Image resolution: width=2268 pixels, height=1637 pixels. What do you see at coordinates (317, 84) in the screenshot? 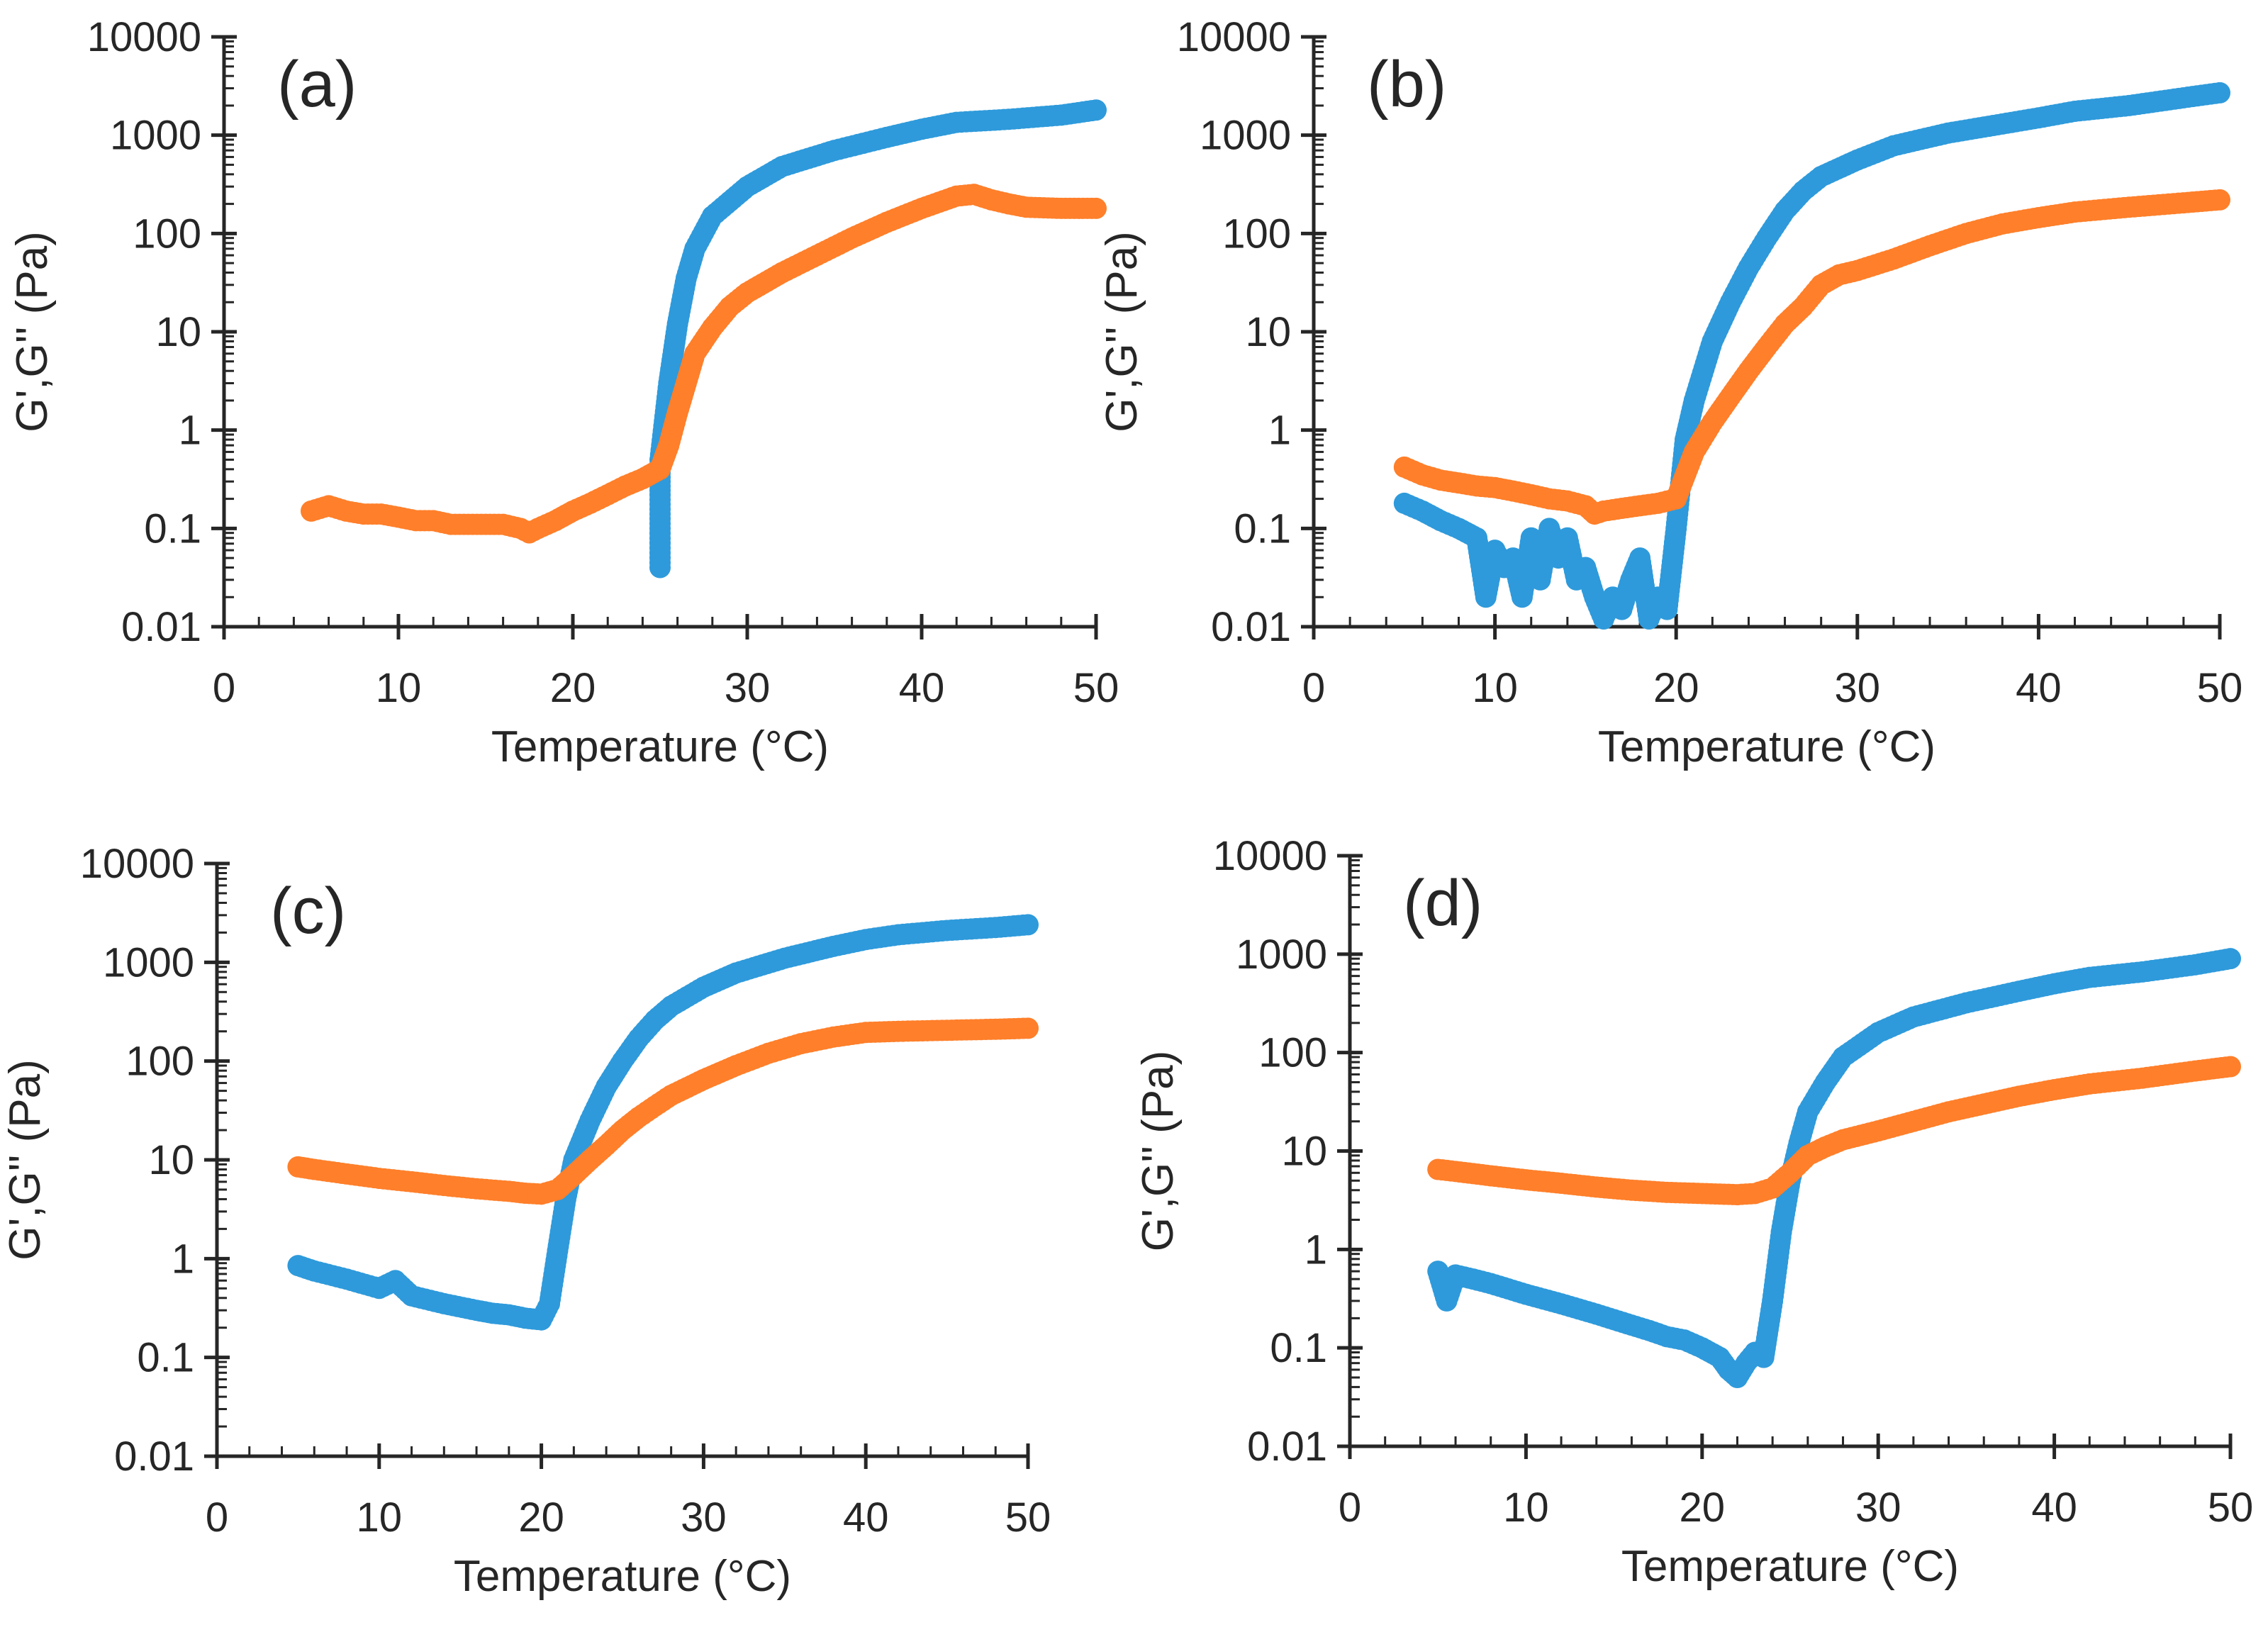
I see `panel-label: (a)` at bounding box center [317, 84].